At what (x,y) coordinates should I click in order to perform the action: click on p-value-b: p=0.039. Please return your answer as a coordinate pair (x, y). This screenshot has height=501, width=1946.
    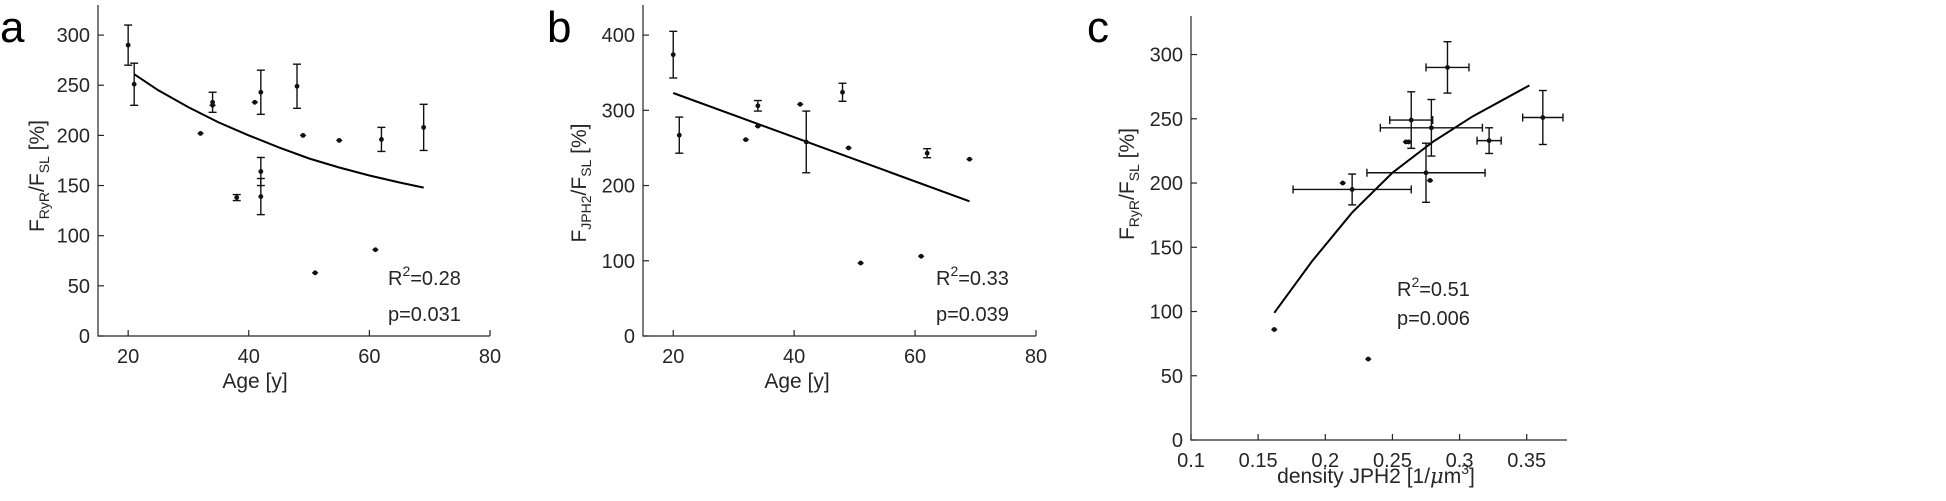
    Looking at the image, I should click on (972, 315).